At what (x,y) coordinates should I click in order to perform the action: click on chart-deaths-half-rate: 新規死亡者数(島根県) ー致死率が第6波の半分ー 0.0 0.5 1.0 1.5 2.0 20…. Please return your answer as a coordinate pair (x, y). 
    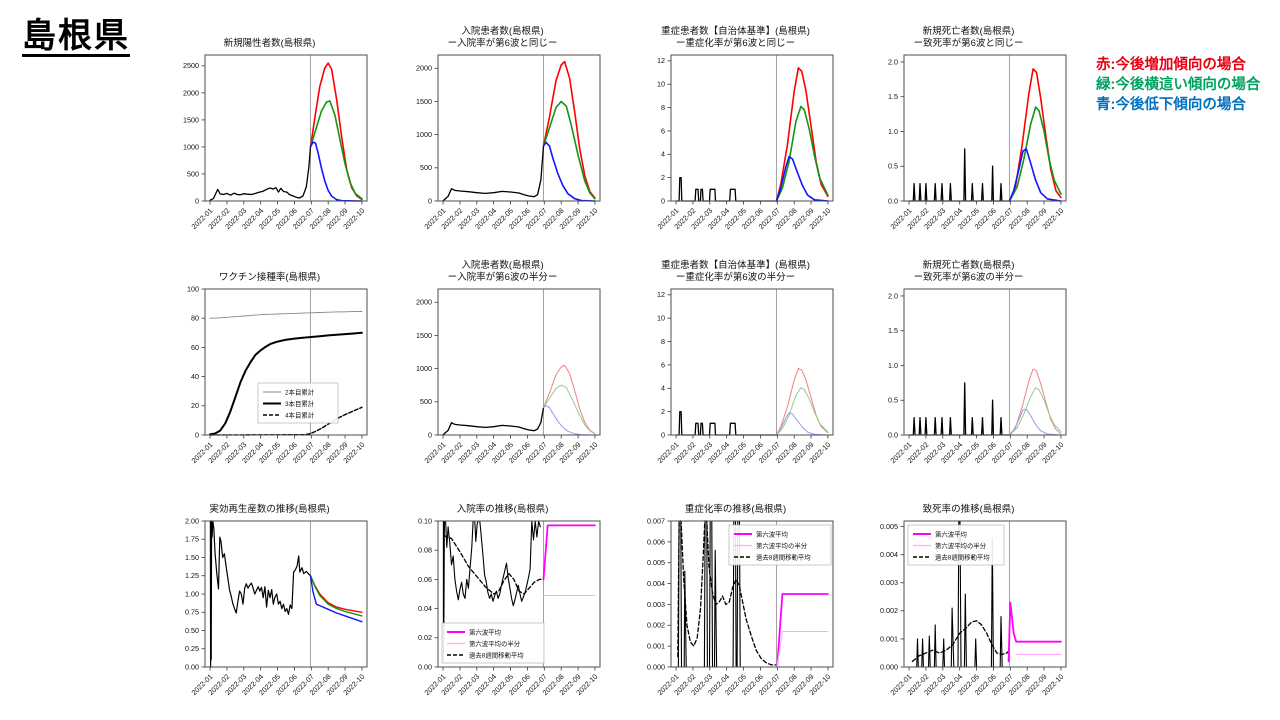
    Looking at the image, I should click on (968, 366).